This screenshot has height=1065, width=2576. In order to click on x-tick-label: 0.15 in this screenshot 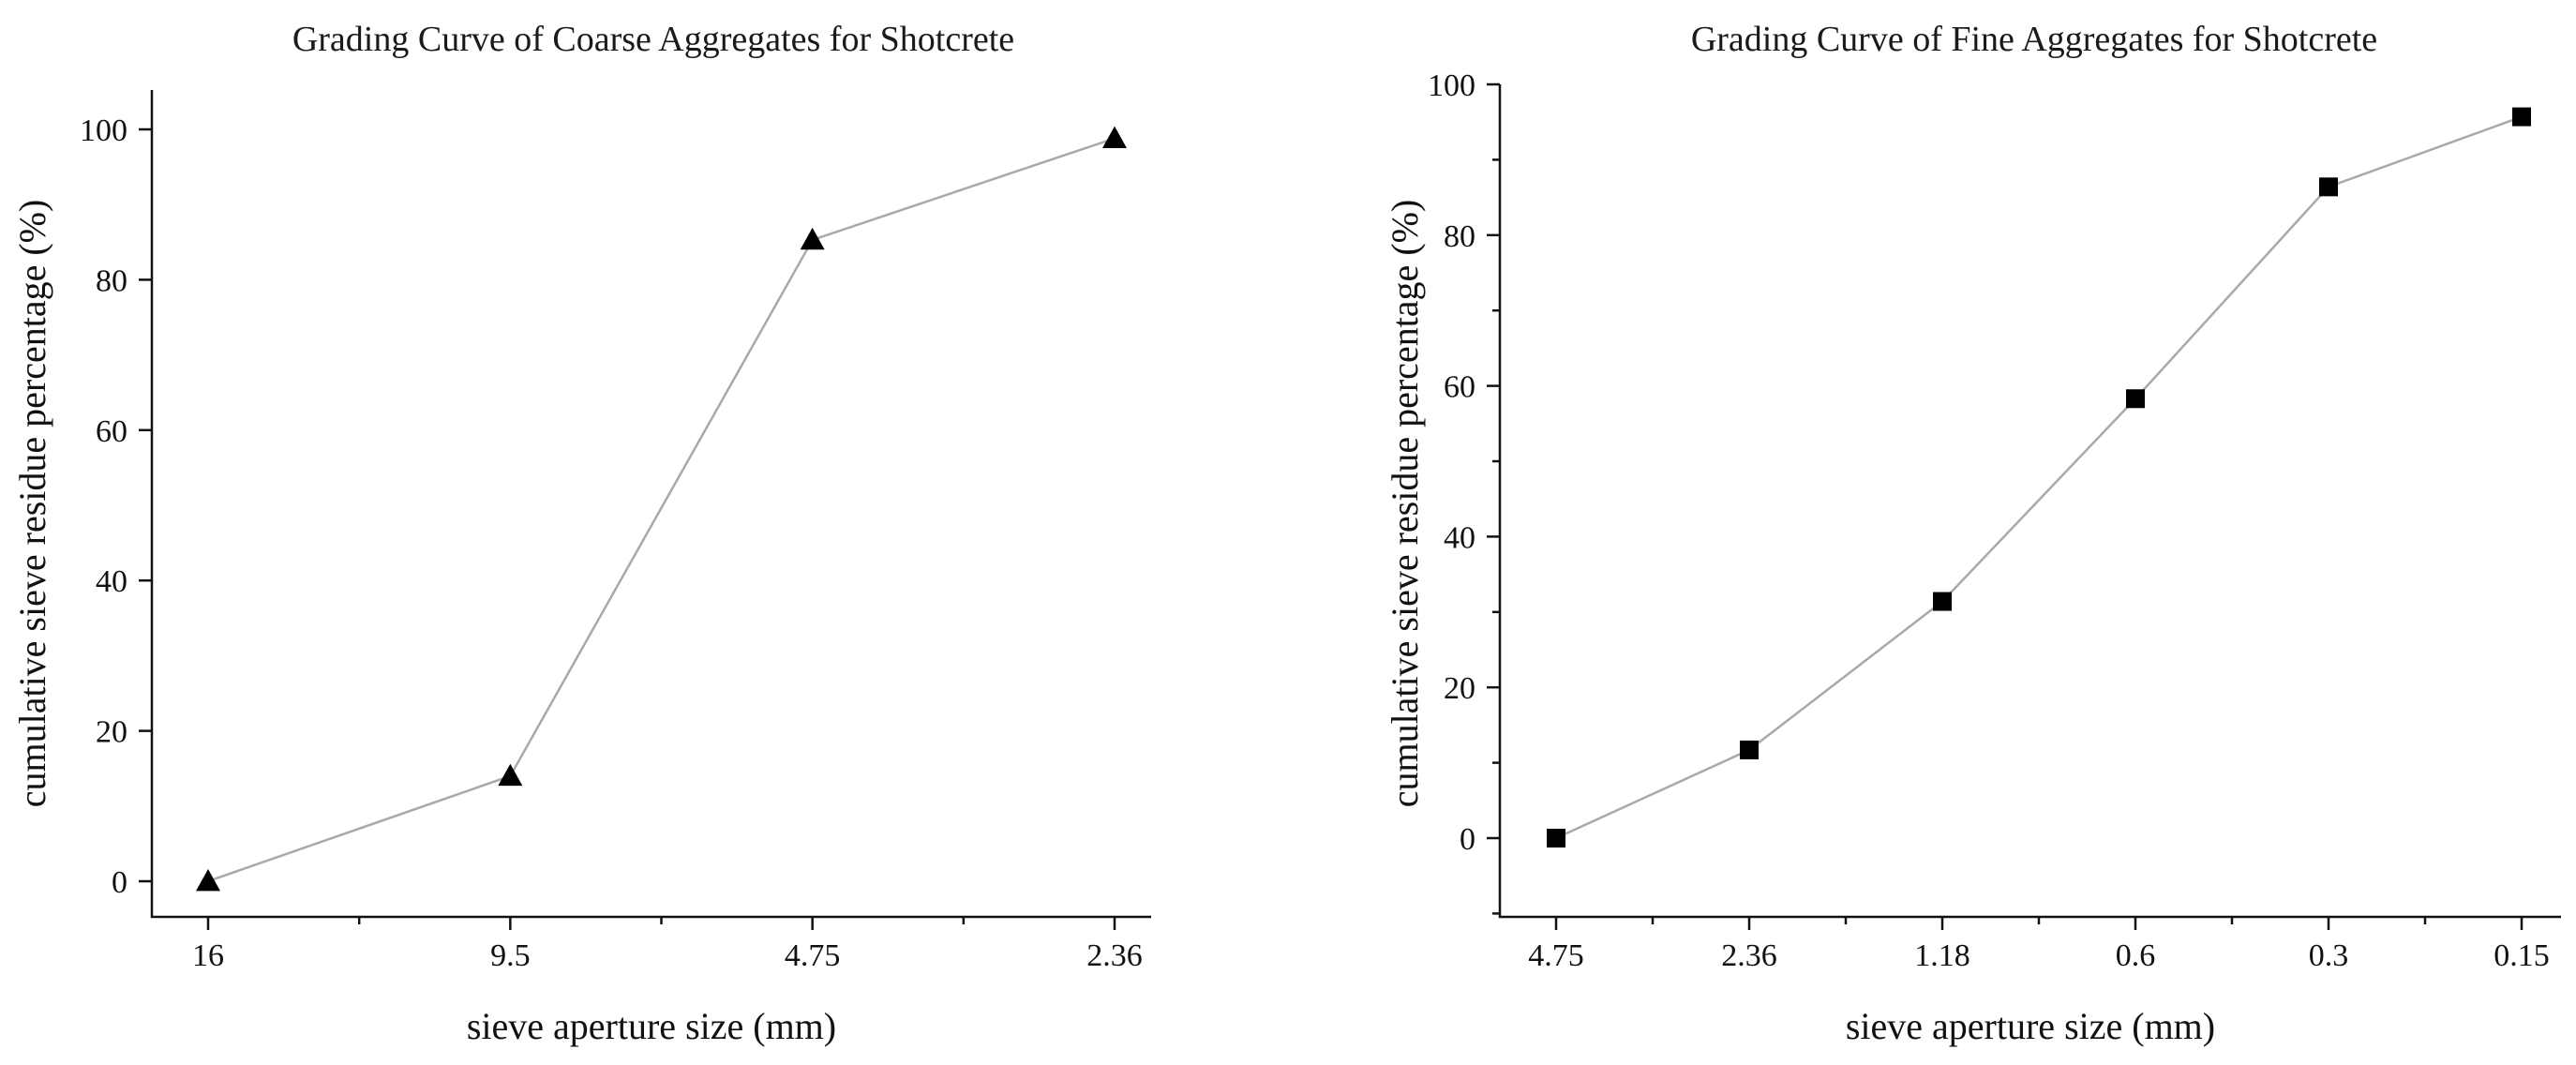, I will do `click(2522, 955)`.